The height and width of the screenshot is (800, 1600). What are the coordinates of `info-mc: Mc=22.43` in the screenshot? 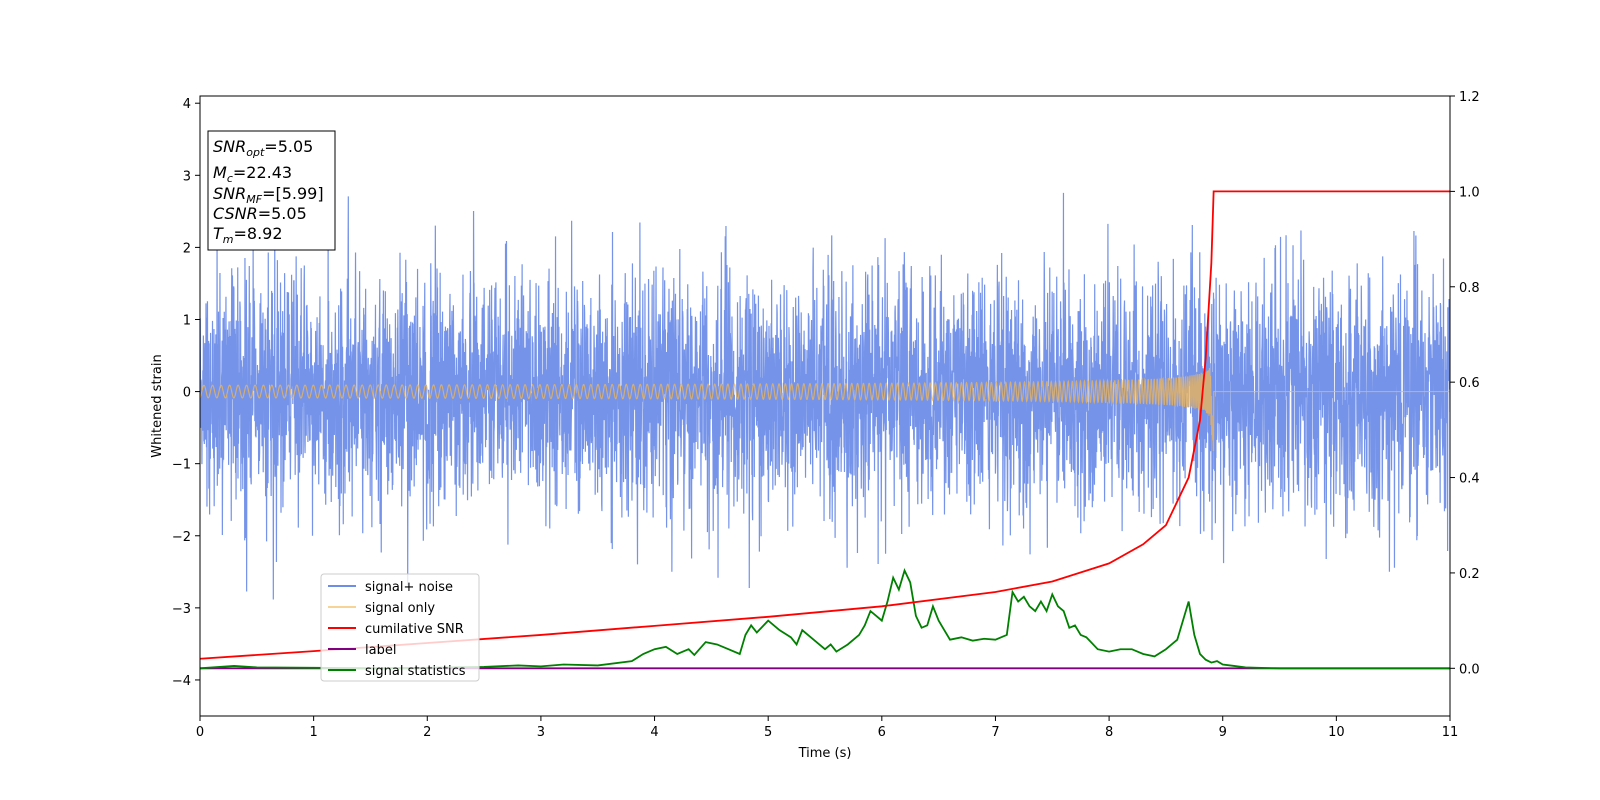 It's located at (252, 174).